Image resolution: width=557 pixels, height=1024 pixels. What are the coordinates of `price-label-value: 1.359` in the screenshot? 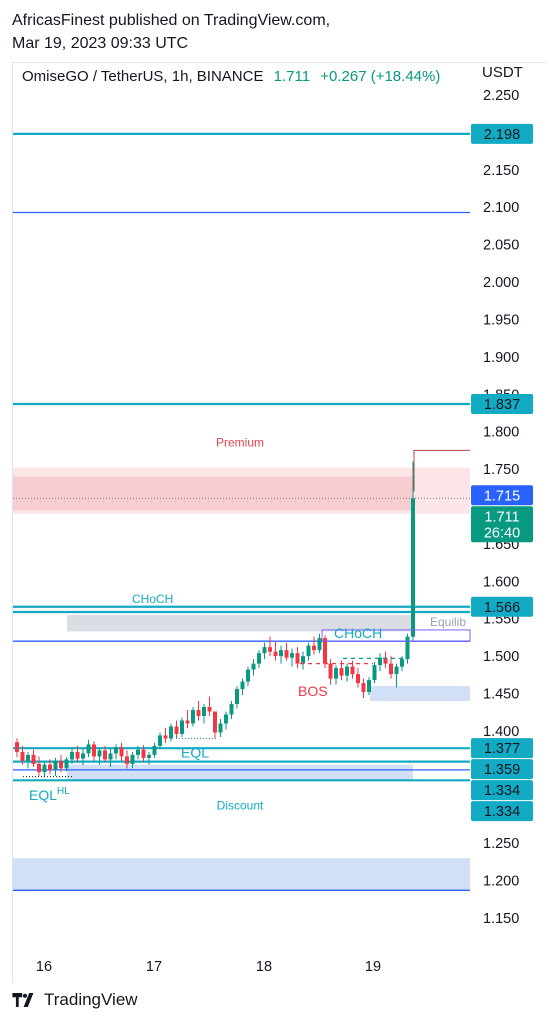 It's located at (502, 770).